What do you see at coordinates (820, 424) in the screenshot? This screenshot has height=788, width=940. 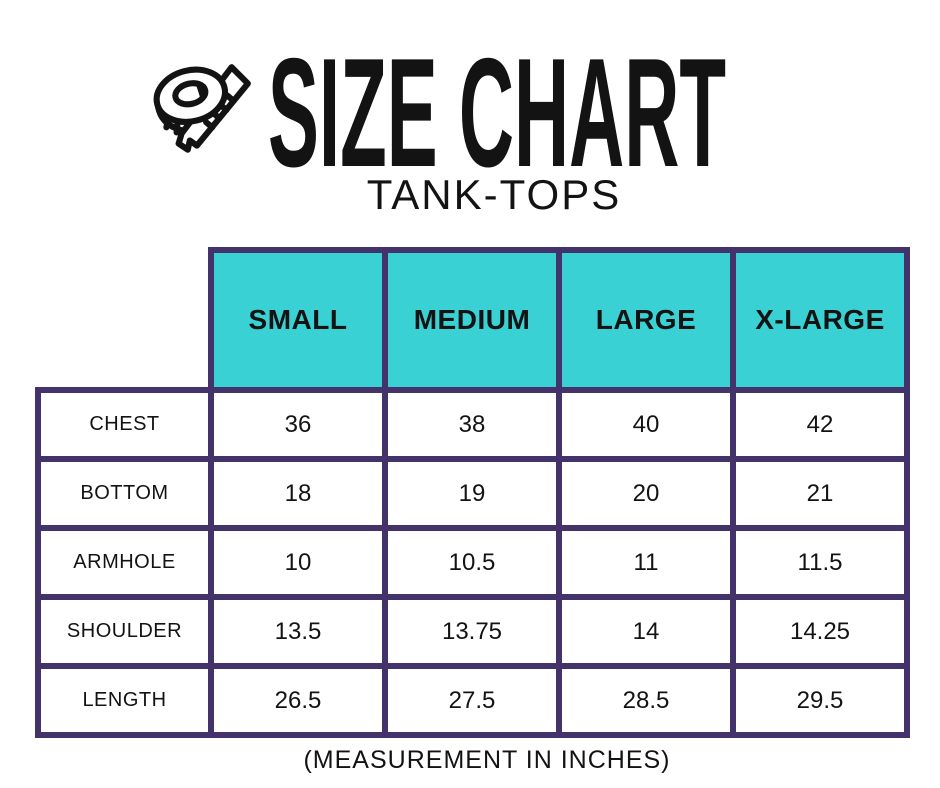 I see `cell-value: 42` at bounding box center [820, 424].